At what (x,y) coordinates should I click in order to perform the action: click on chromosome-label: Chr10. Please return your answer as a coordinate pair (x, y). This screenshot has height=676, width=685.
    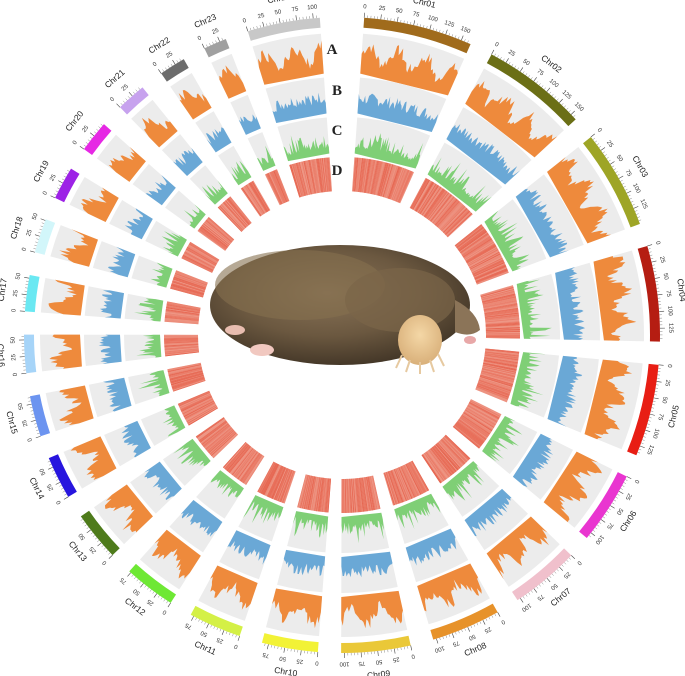
    Looking at the image, I should click on (286, 670).